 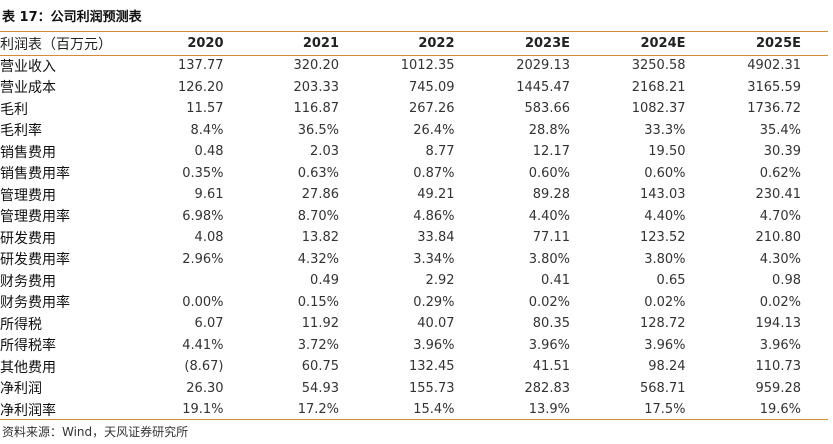 I want to click on bottom-rule, so click(x=414, y=419).